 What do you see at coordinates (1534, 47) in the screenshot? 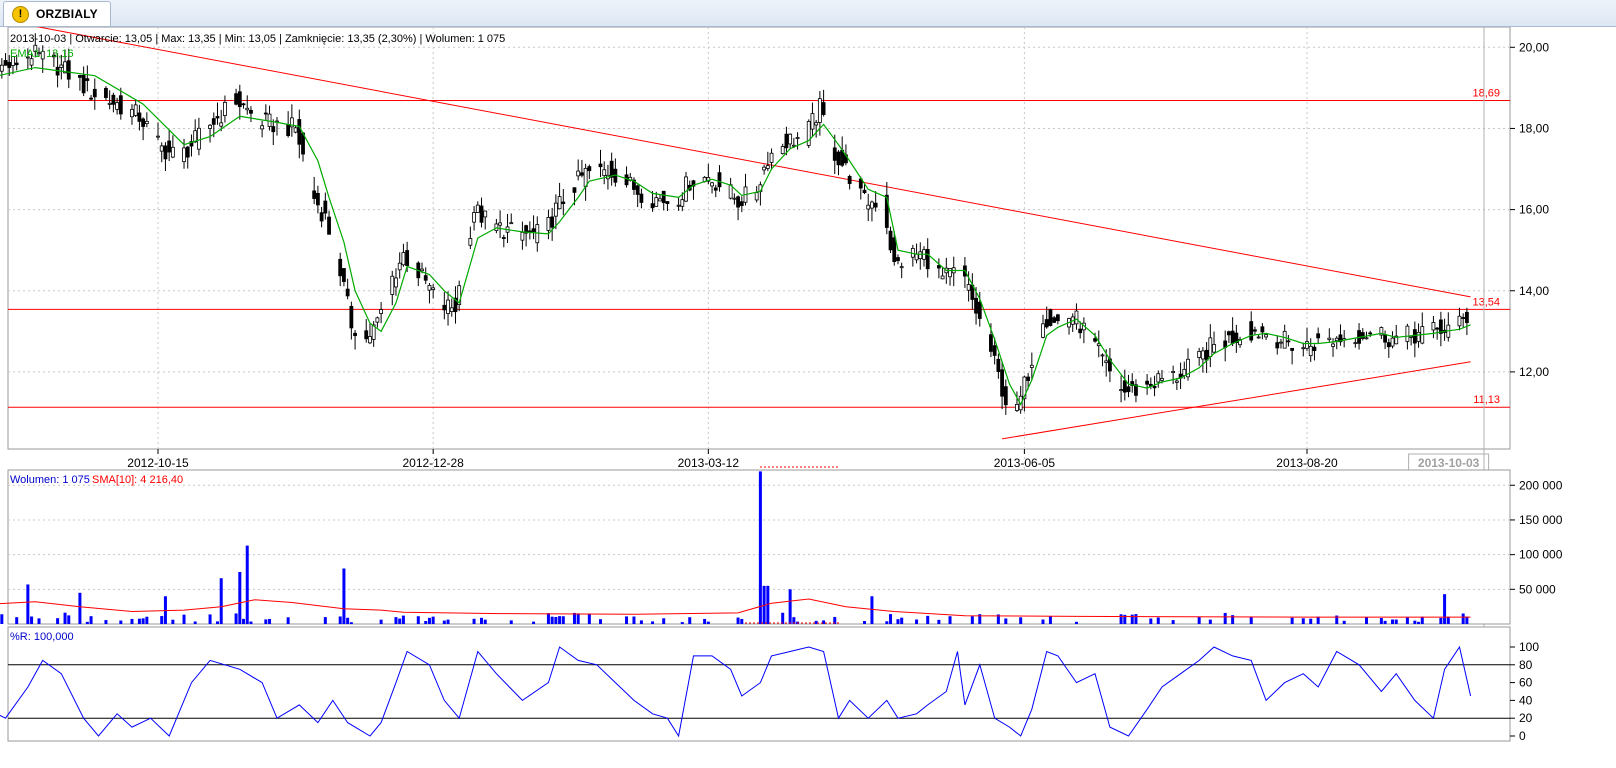
I see `price-y-tick-label: 20,00` at bounding box center [1534, 47].